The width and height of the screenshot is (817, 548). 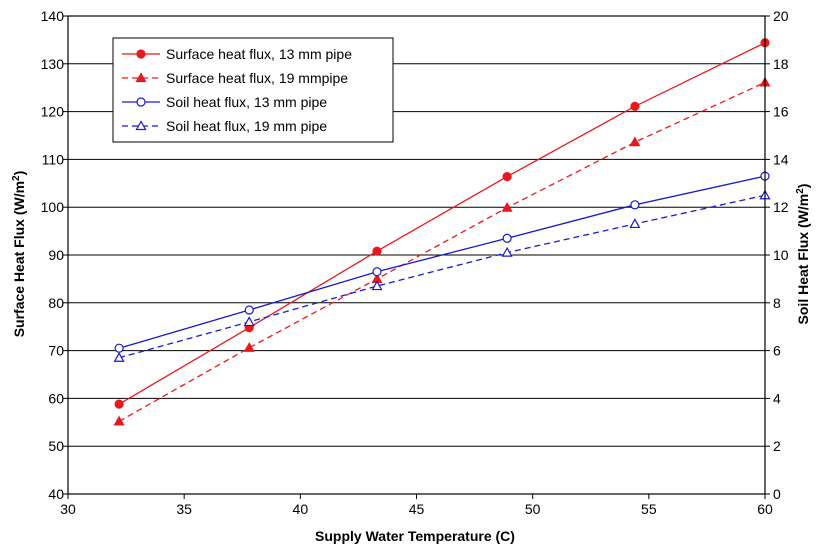 What do you see at coordinates (417, 509) in the screenshot?
I see `x-tick-label: 45` at bounding box center [417, 509].